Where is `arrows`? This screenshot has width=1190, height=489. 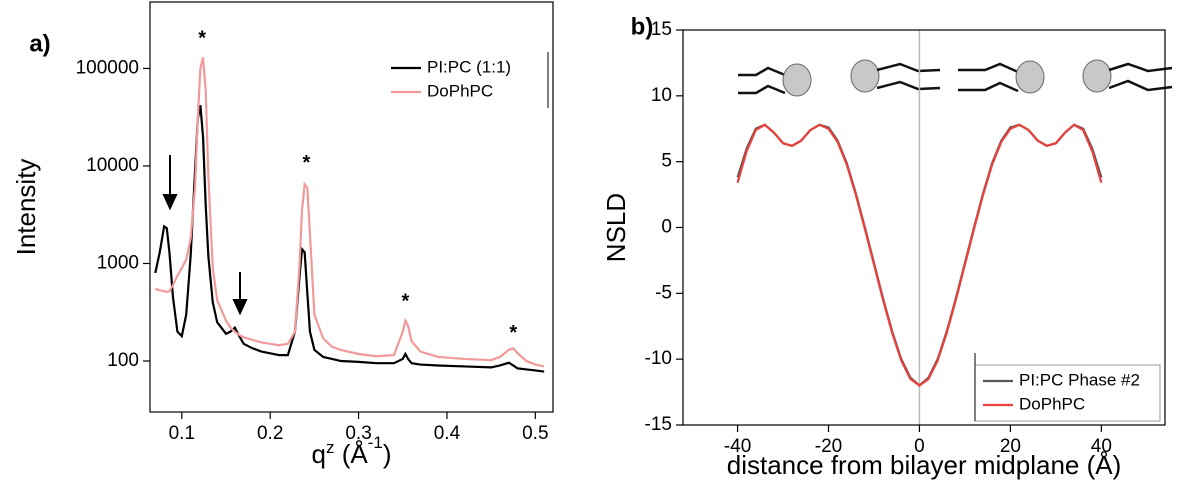
arrows is located at coordinates (205, 235).